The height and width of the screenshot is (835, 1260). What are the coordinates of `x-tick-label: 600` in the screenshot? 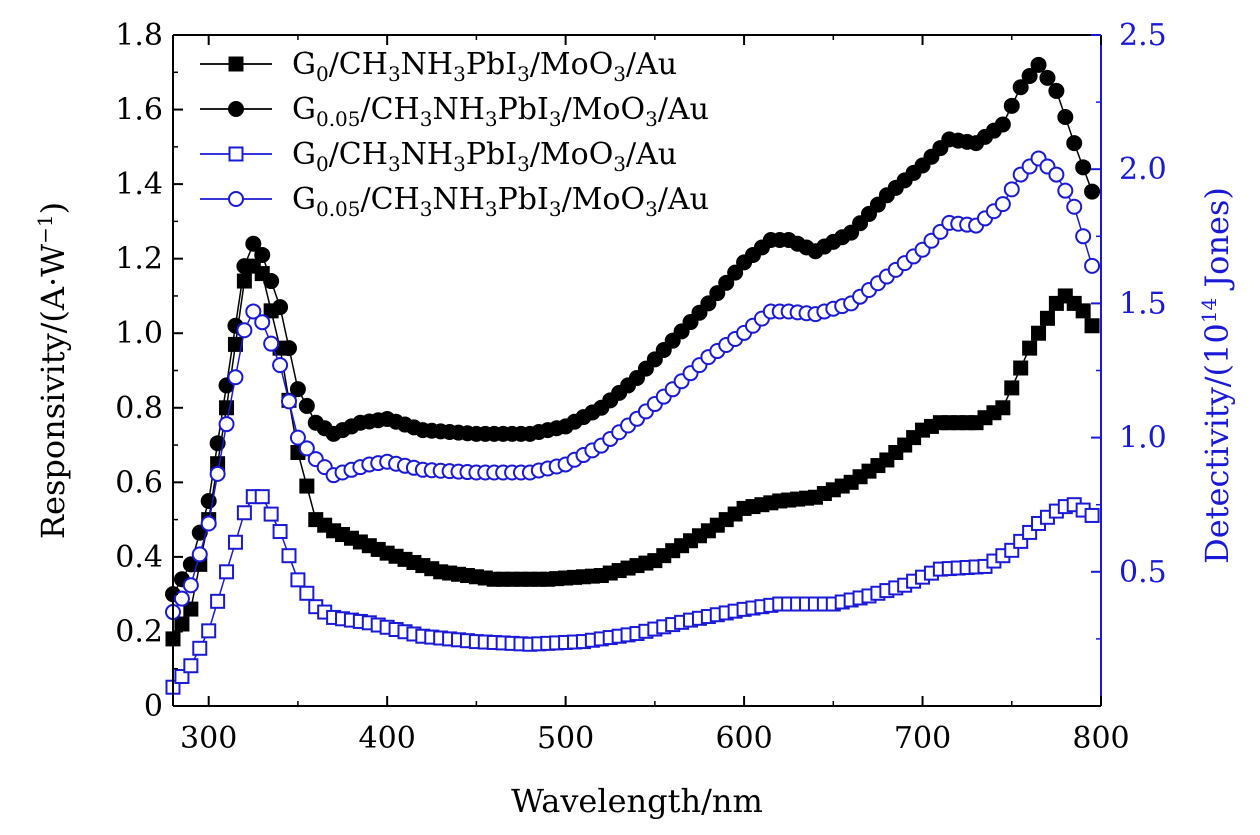 It's located at (743, 738).